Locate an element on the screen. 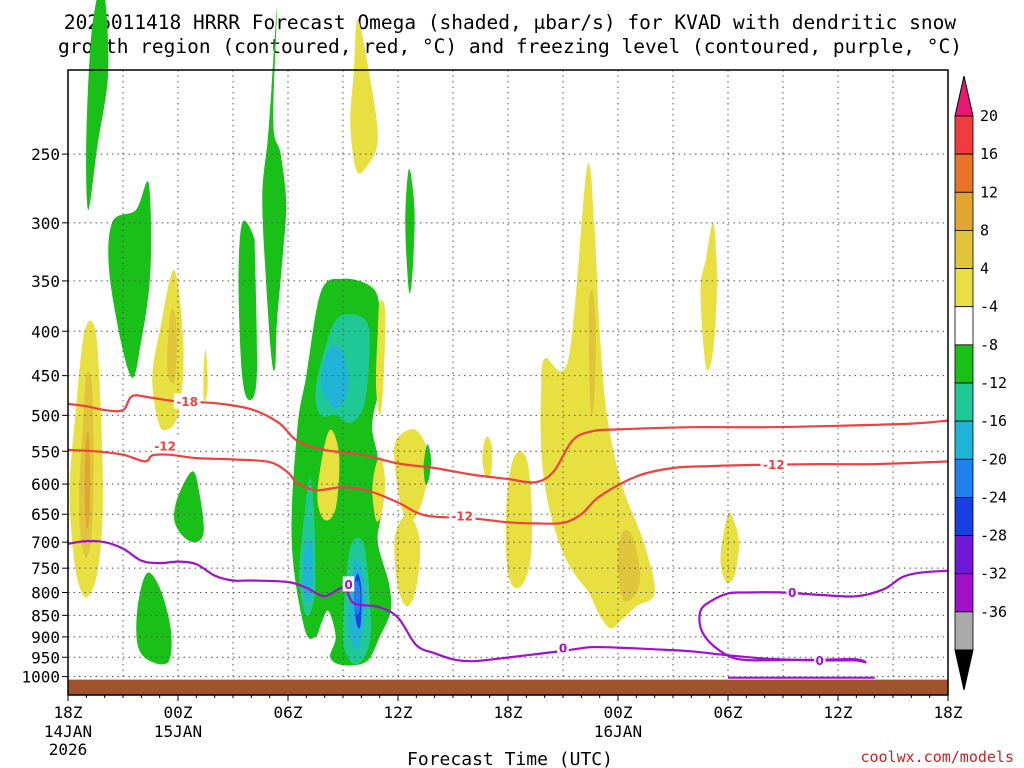 The height and width of the screenshot is (768, 1024). x-tick-date: 15JAN is located at coordinates (178, 731).